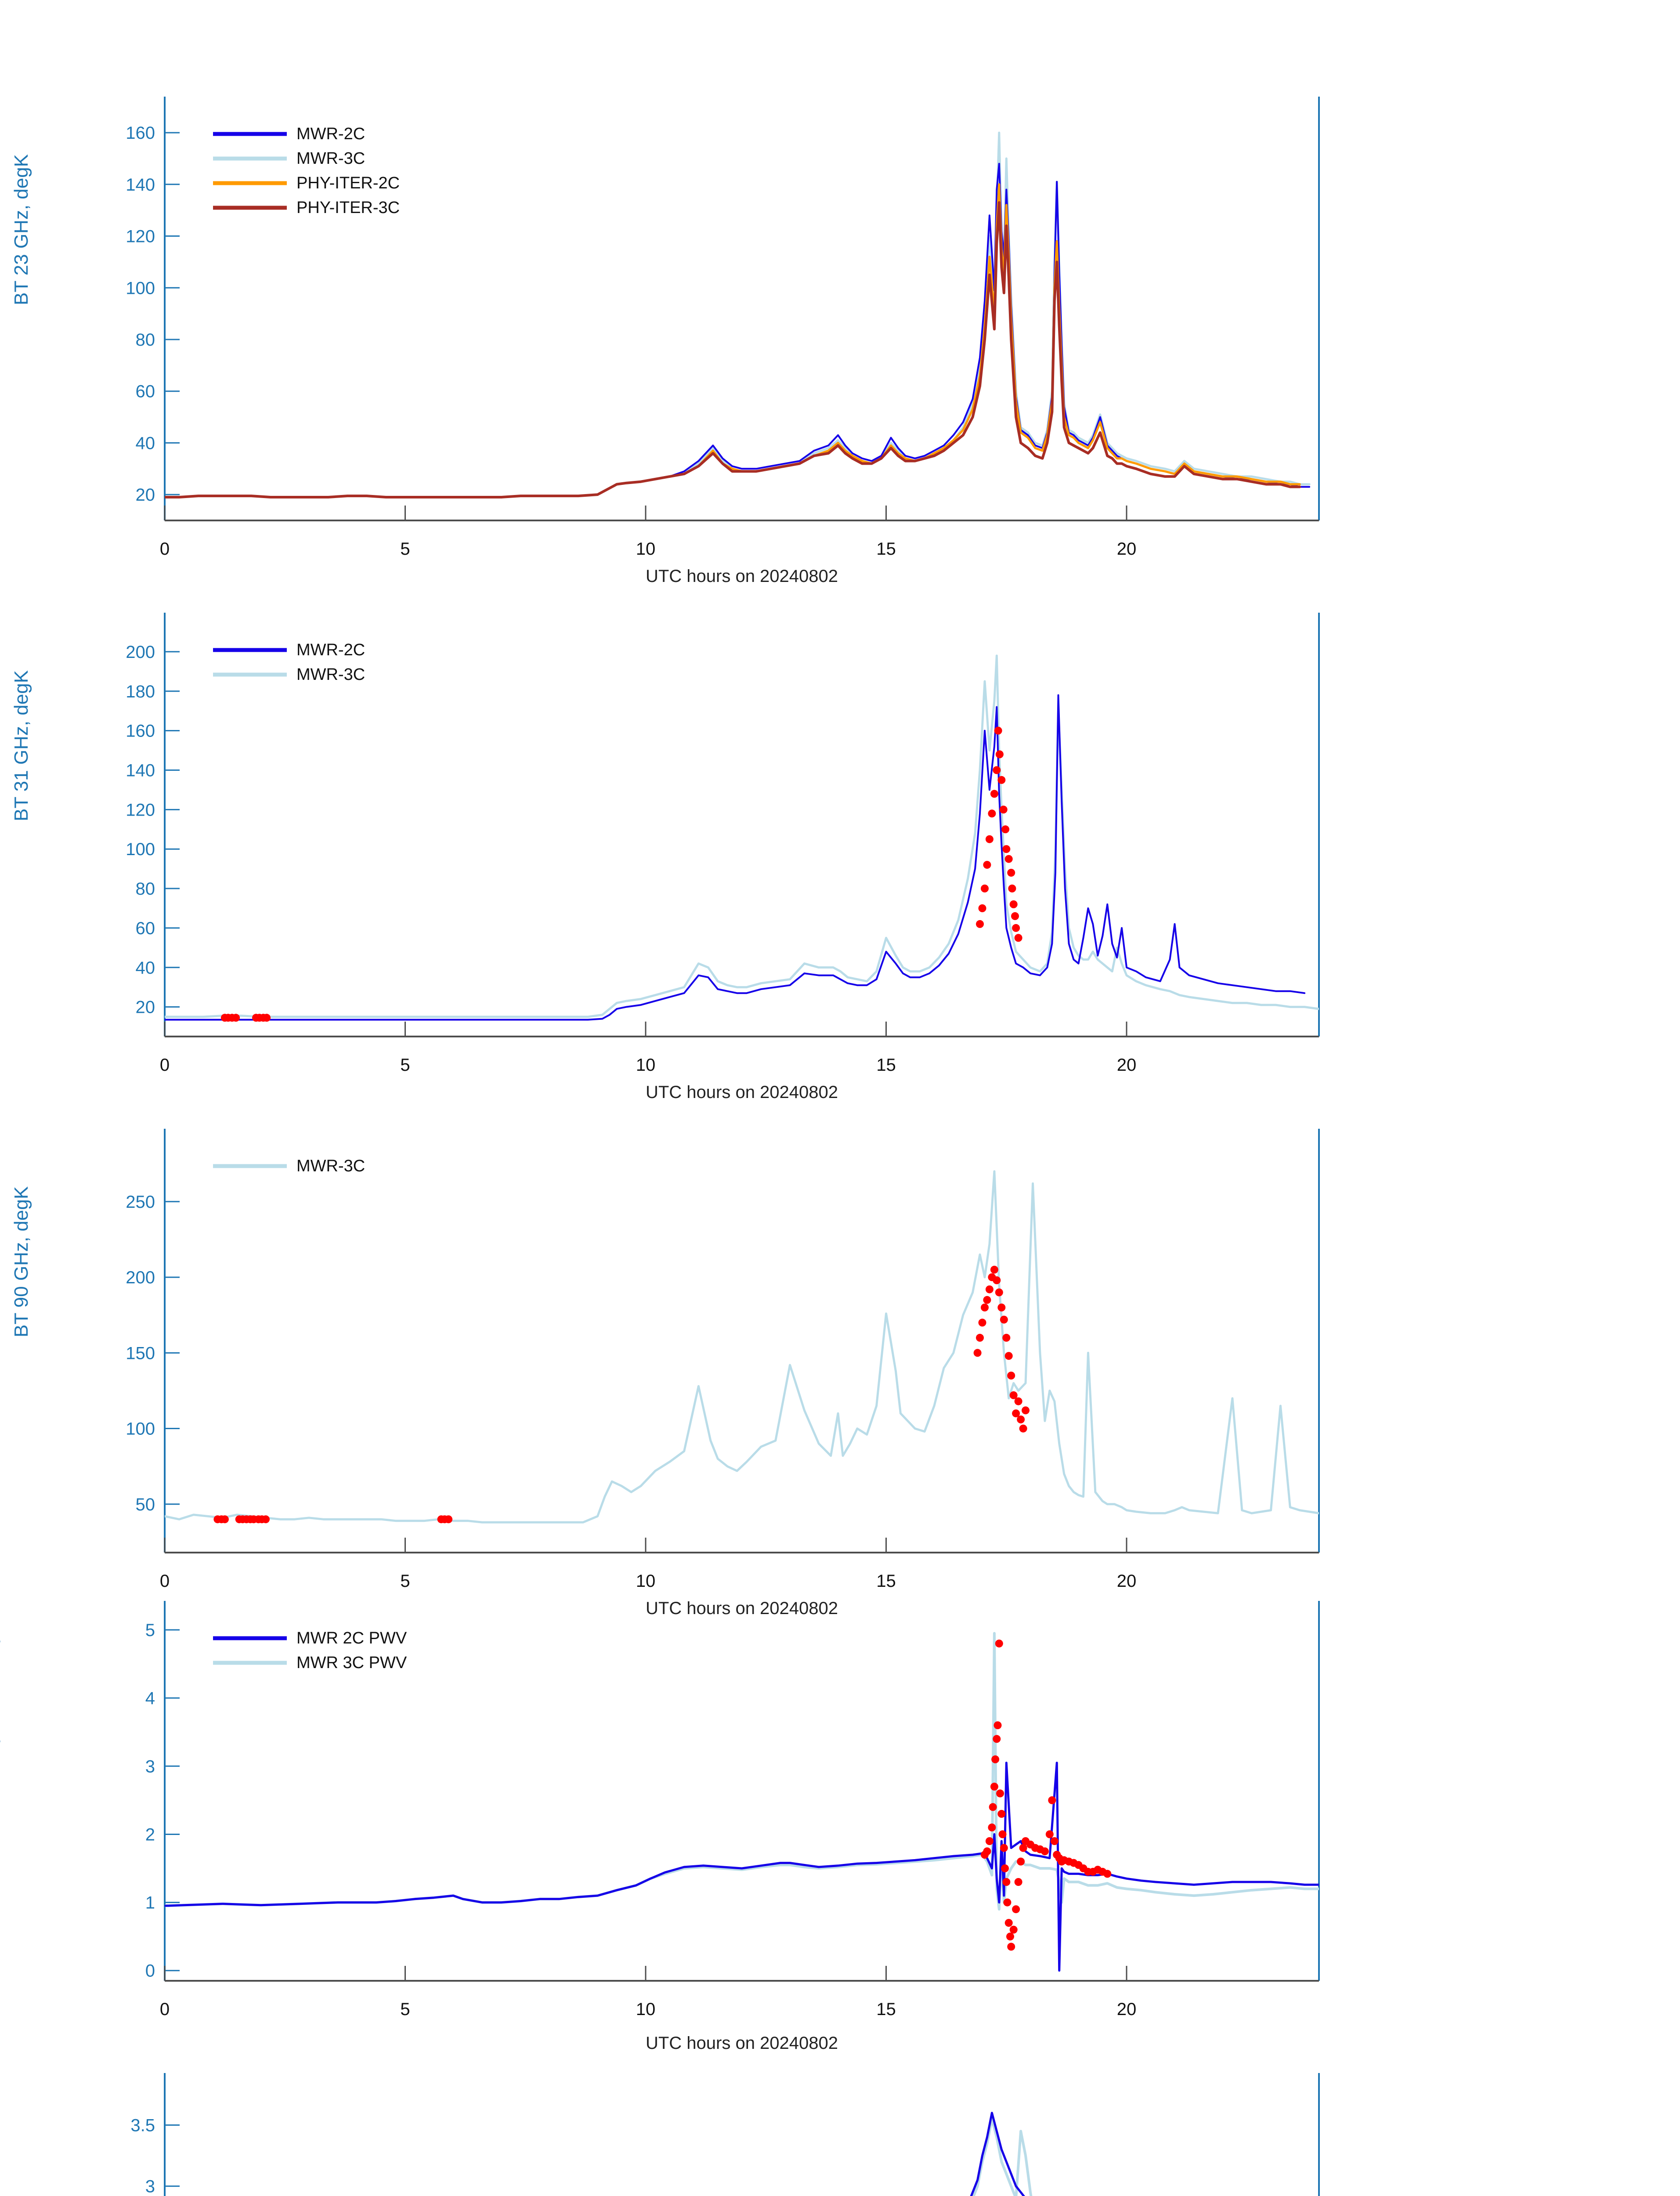 This screenshot has height=2196, width=1680. Describe the element at coordinates (140, 1202) in the screenshot. I see `y-tick-label: 250` at that location.